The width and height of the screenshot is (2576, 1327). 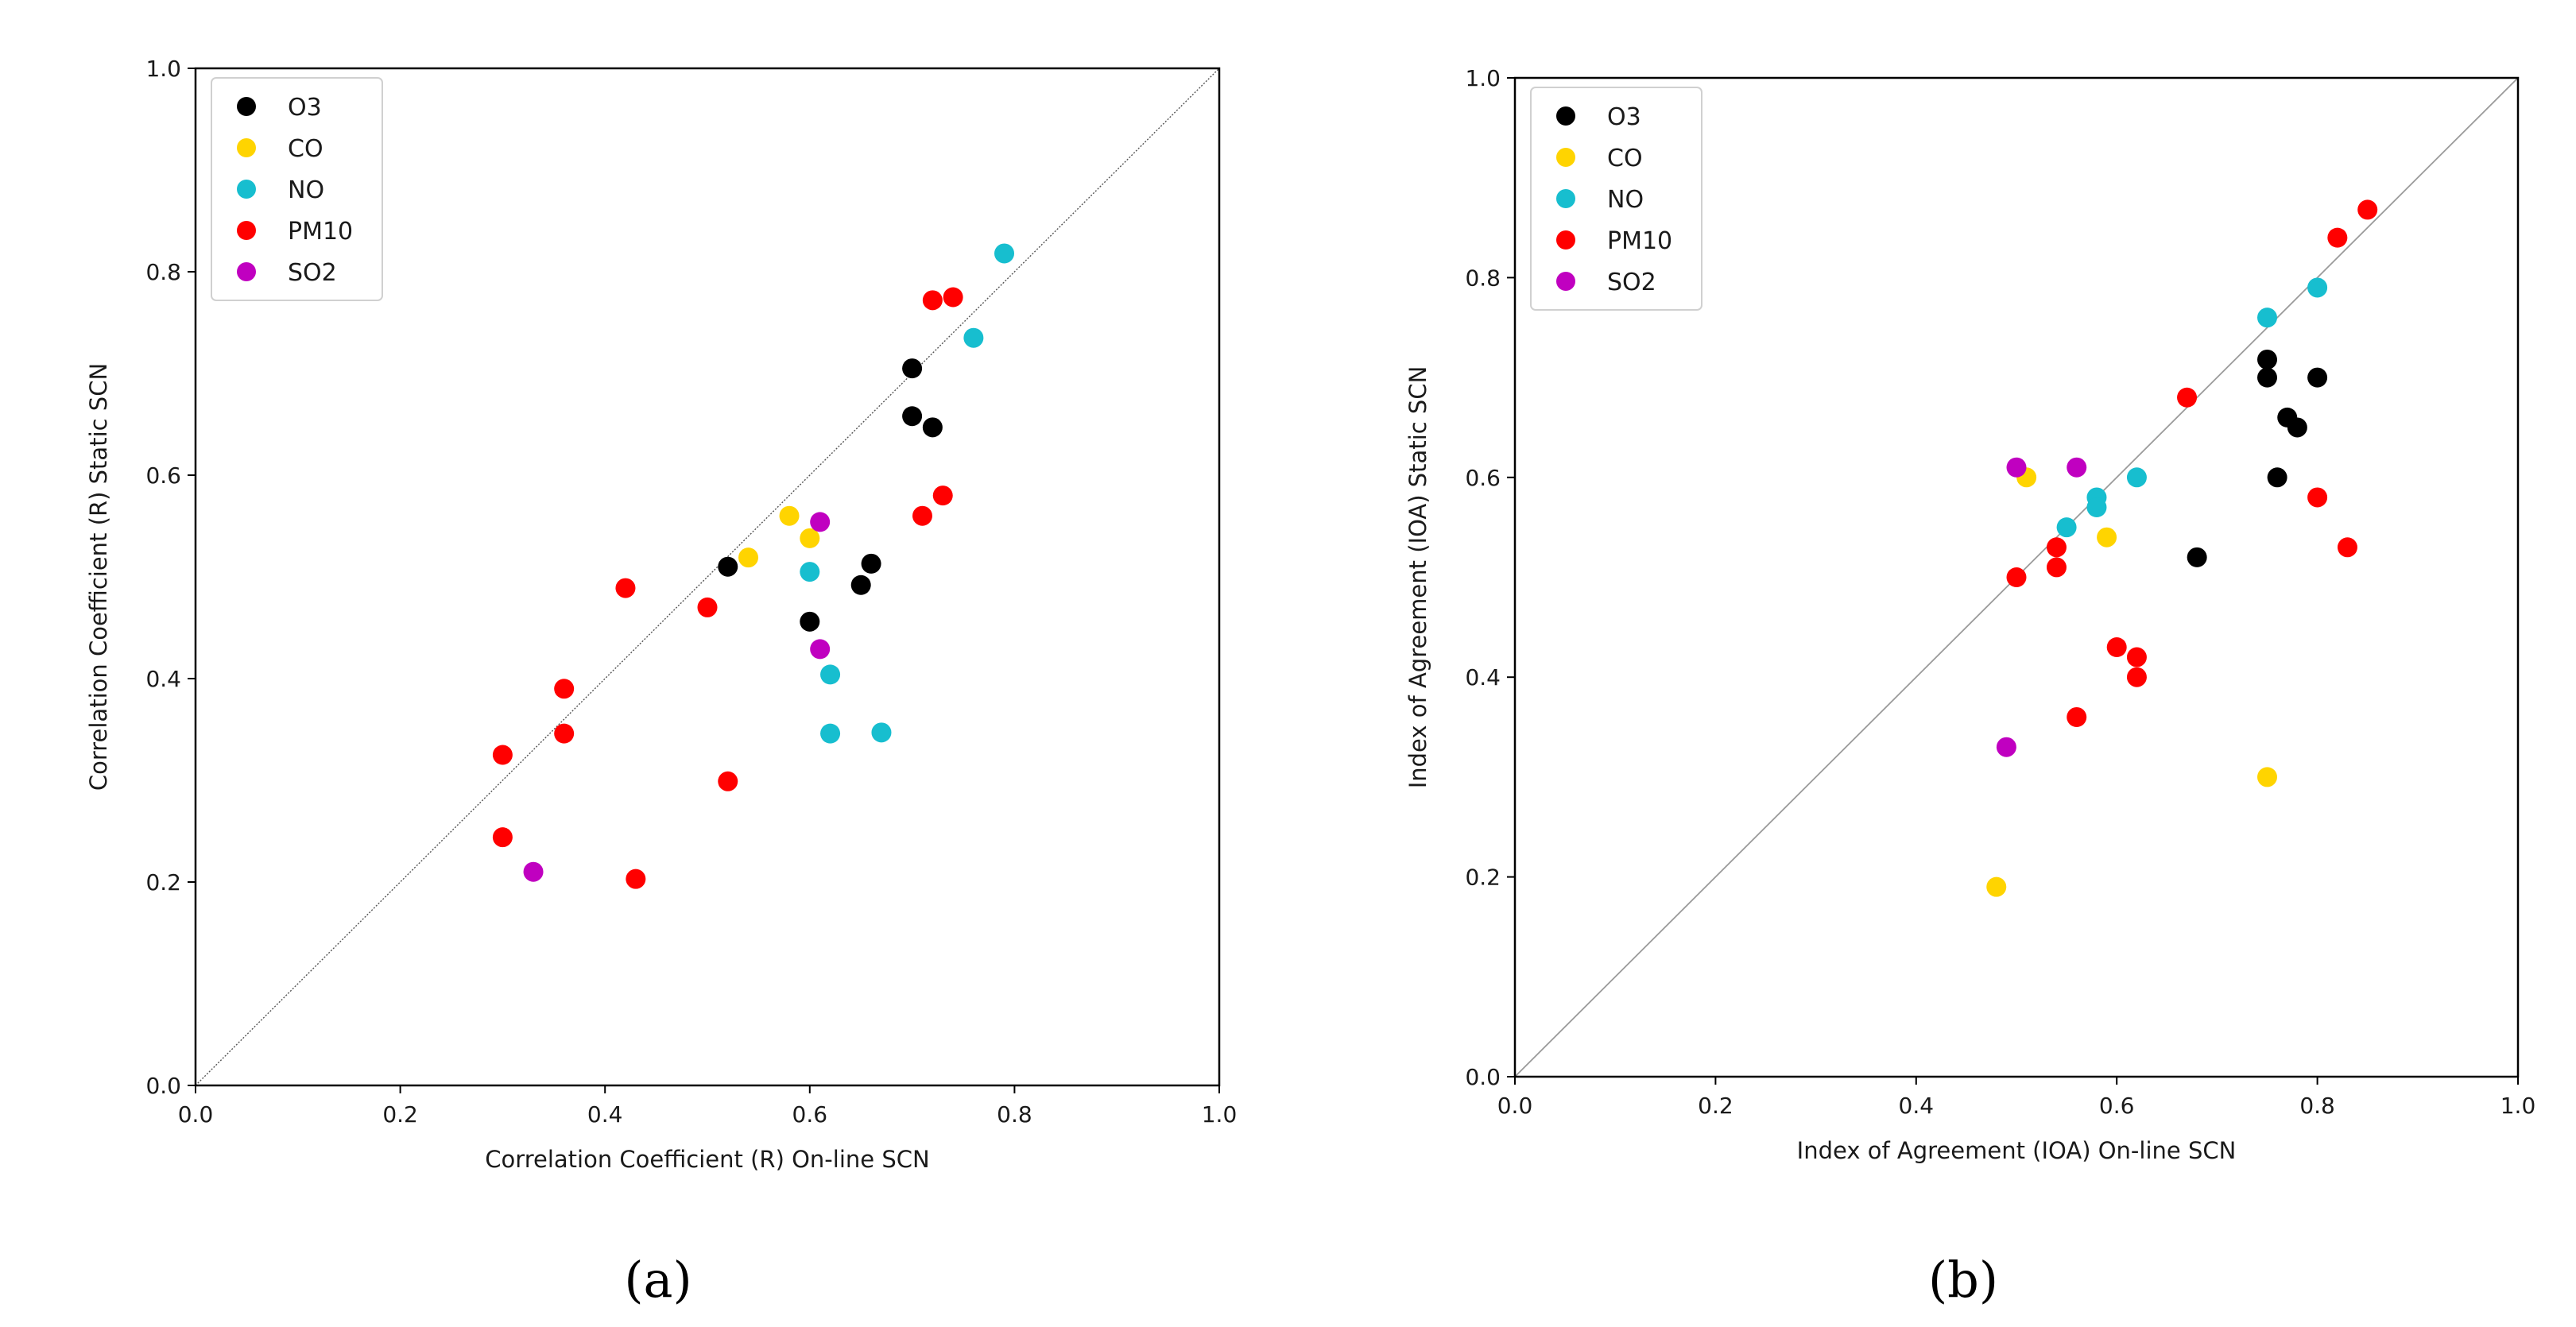 What do you see at coordinates (1963, 1280) in the screenshot?
I see `panel-caption: (b)` at bounding box center [1963, 1280].